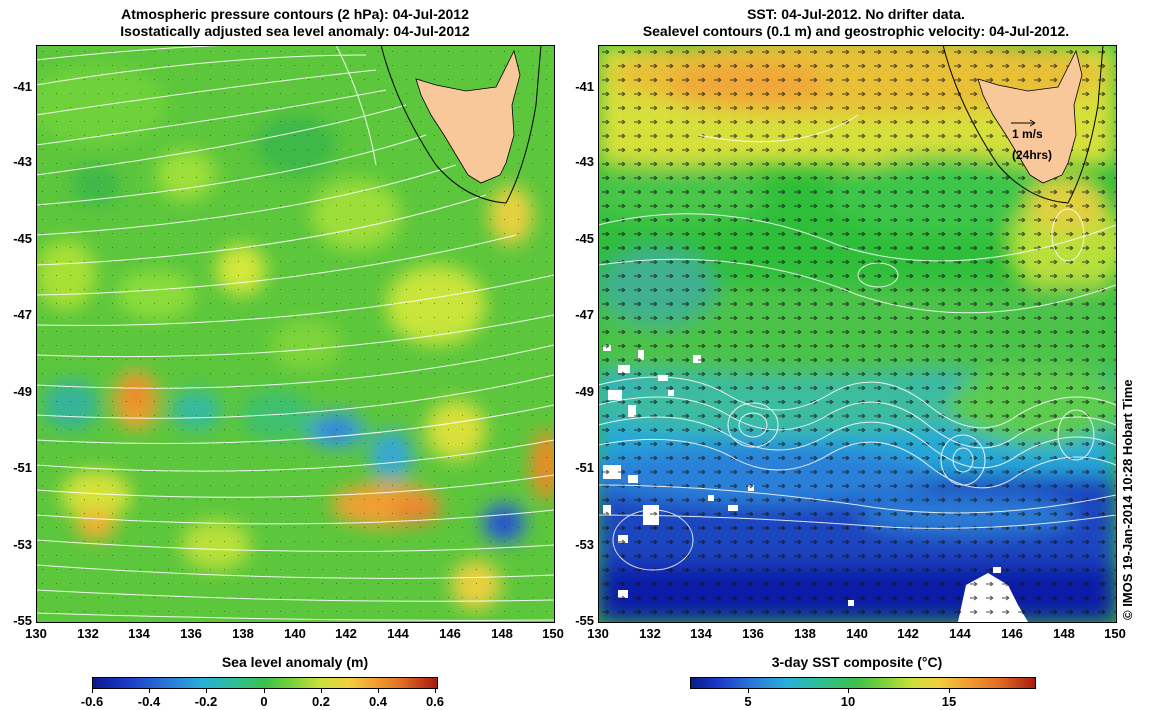 The height and width of the screenshot is (710, 1150). I want to click on sst-axis-title: 3-day SST composite (°C), so click(857, 662).